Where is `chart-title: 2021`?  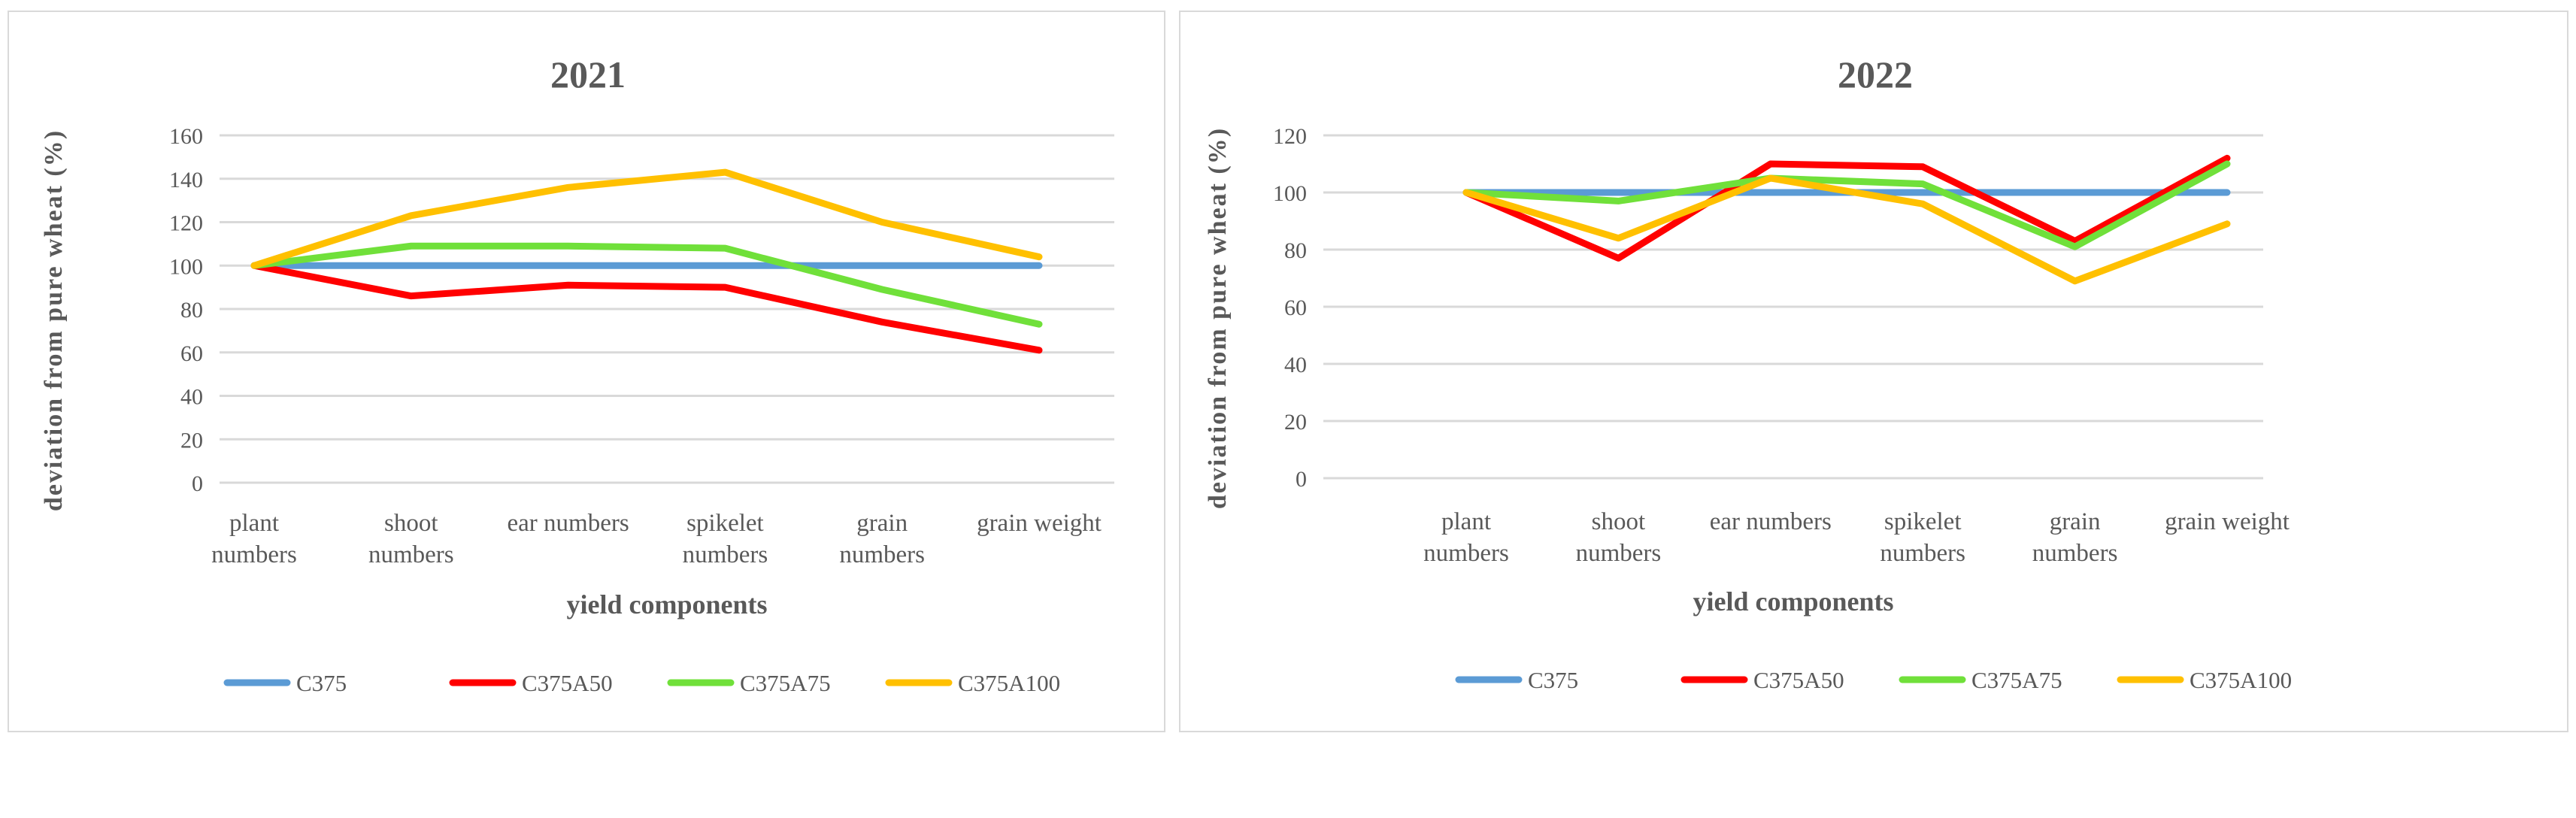 chart-title: 2021 is located at coordinates (588, 74).